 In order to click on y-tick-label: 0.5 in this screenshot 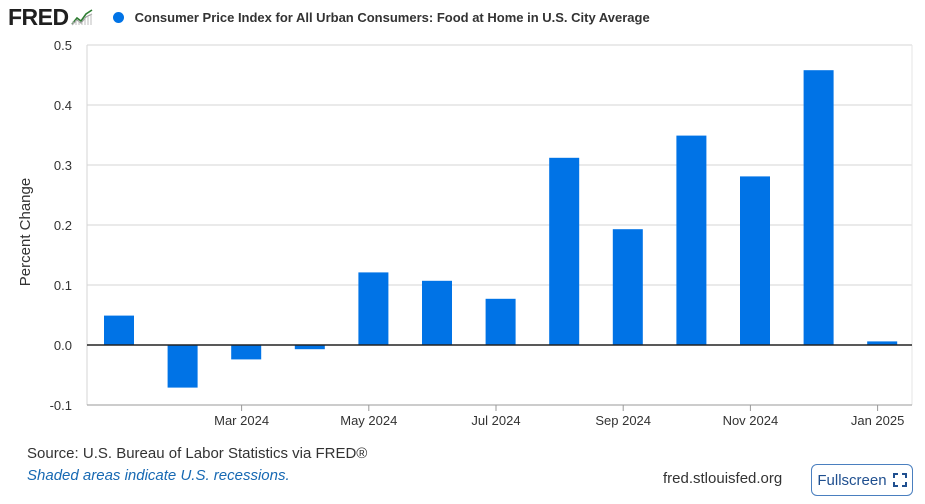, I will do `click(63, 45)`.